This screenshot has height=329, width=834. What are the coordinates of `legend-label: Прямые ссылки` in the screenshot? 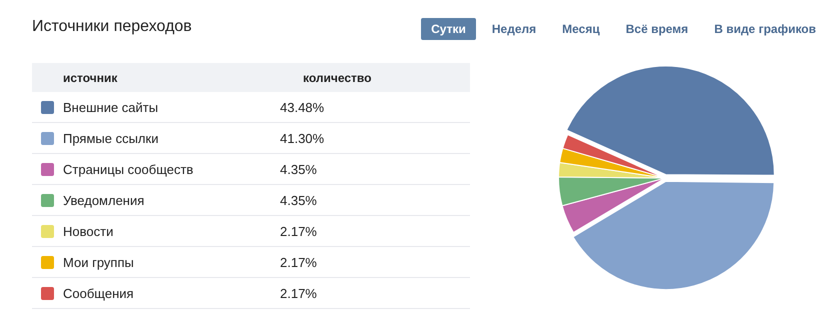 It's located at (111, 138).